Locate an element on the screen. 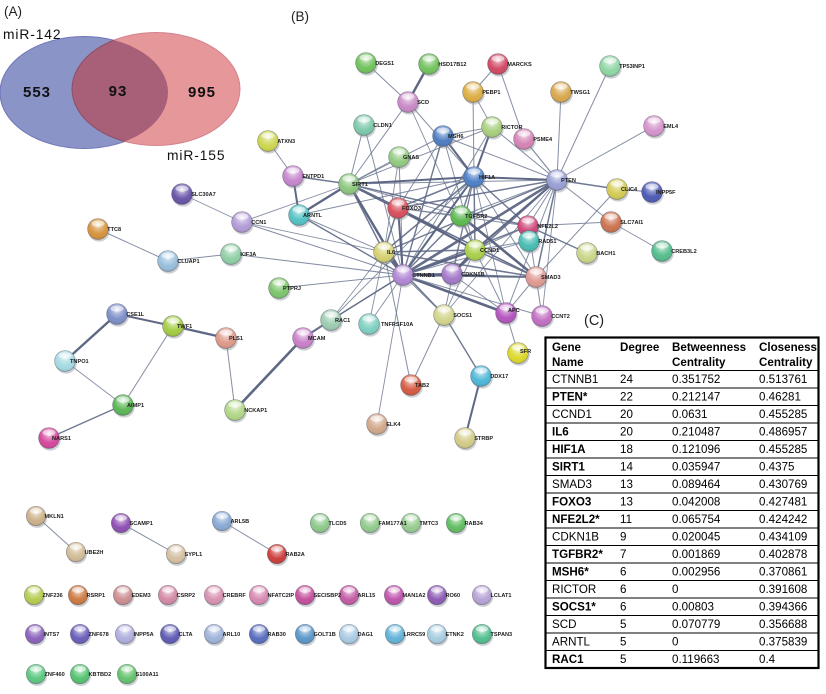 The width and height of the screenshot is (826, 694). svg-text: RAB34 is located at coordinates (474, 524).